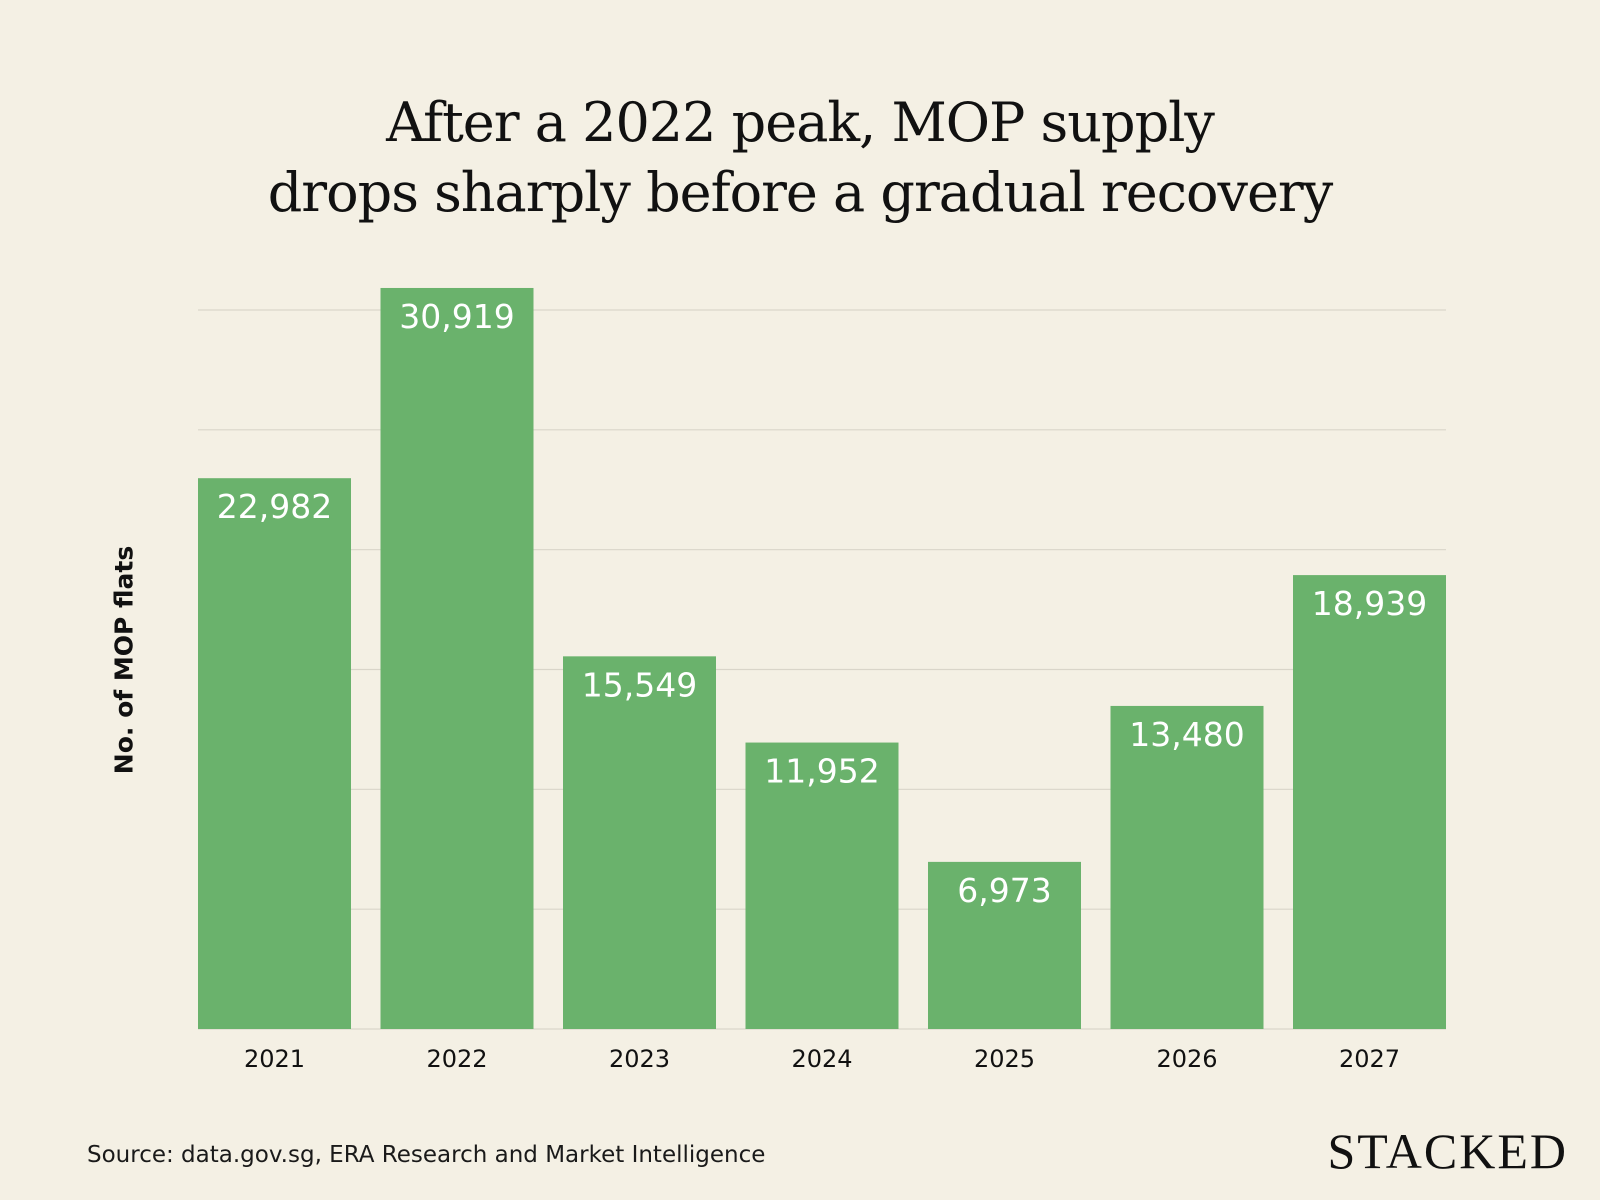 This screenshot has width=1600, height=1200. I want to click on chart-title-line-2: drops sharply before a gradual recovery, so click(800, 192).